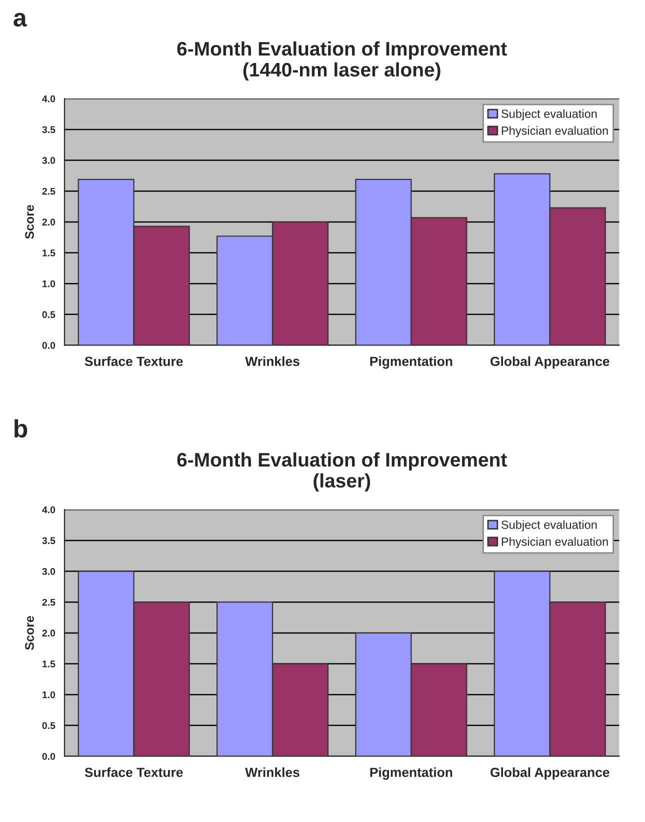 This screenshot has height=822, width=645. Describe the element at coordinates (342, 472) in the screenshot. I see `chart-title: 6-Month Evaluation of Improvement (laser)` at that location.